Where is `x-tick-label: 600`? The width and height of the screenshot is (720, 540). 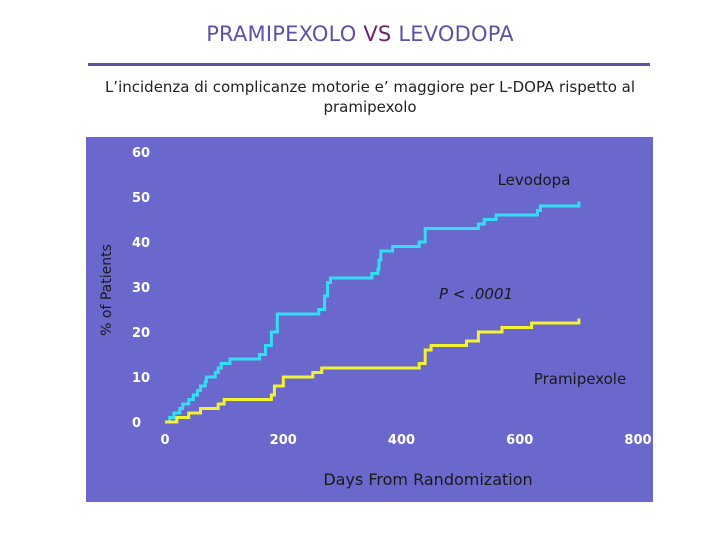
x-tick-label: 600 is located at coordinates (519, 440).